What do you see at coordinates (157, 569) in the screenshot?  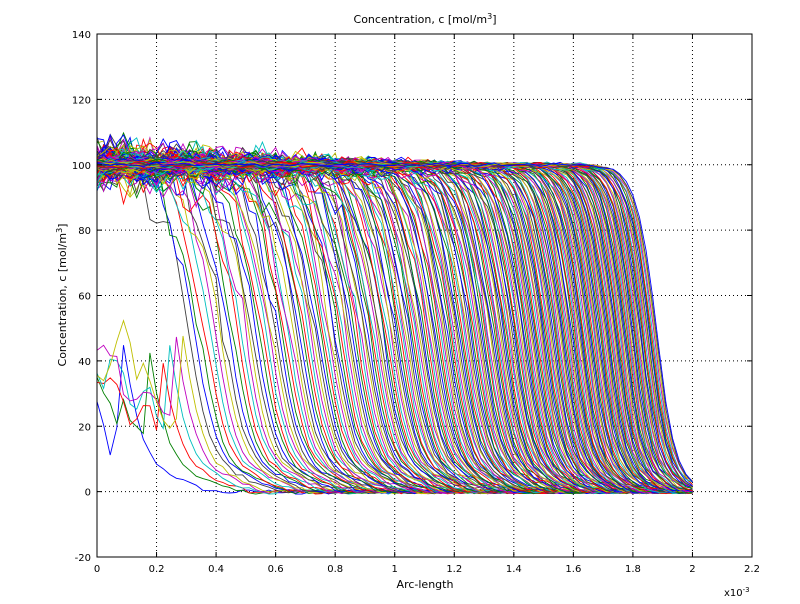 I see `x-tick-label: 0.2` at bounding box center [157, 569].